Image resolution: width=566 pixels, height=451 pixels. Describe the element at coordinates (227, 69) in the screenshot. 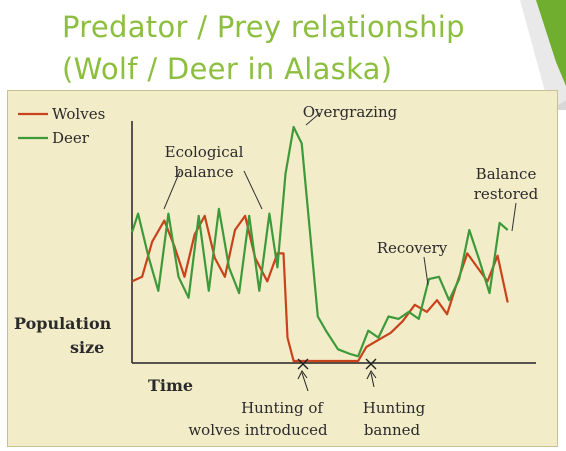

I see `slide-title-line-2: (Wolf / Deer in Alaska)` at that location.